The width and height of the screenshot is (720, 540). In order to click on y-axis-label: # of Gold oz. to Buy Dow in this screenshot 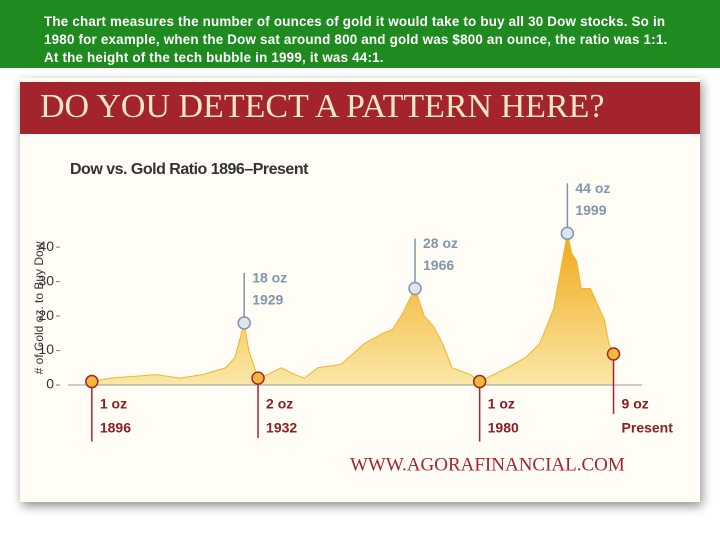, I will do `click(39, 307)`.